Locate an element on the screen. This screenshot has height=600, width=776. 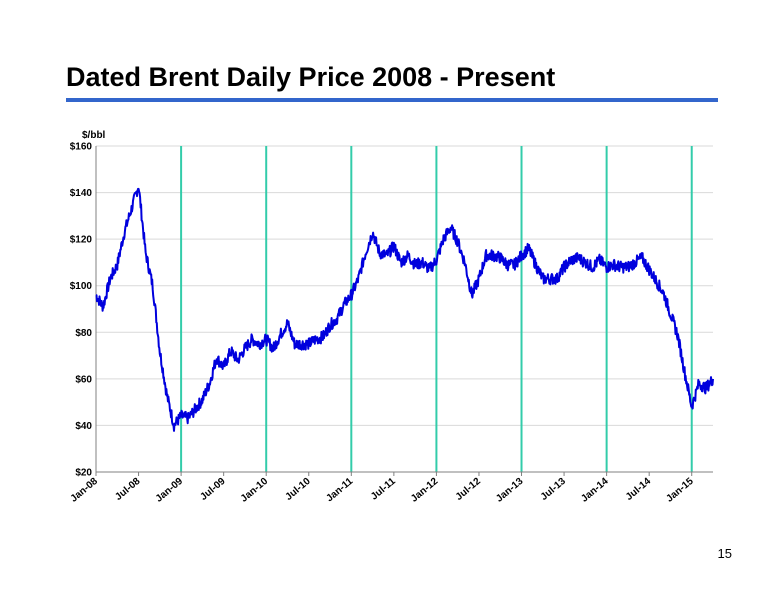
x-tick-label: Jan-15 is located at coordinates (680, 490).